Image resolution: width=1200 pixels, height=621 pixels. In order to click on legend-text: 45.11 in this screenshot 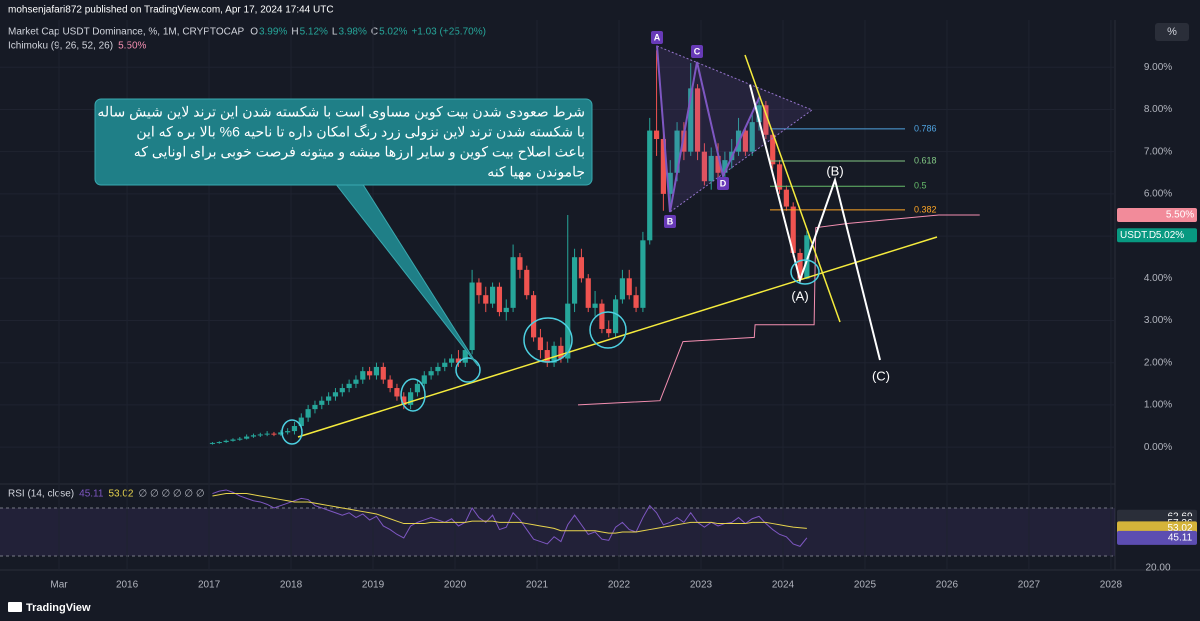, I will do `click(91, 494)`.